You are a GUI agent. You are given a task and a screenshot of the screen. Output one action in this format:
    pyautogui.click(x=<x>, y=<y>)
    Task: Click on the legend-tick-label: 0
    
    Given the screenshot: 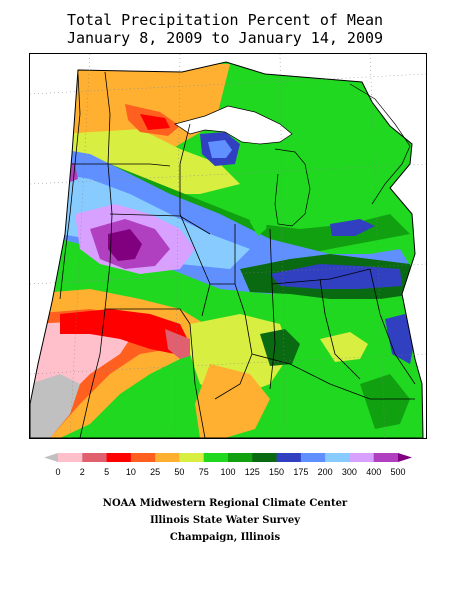 What is the action you would take?
    pyautogui.click(x=57, y=472)
    